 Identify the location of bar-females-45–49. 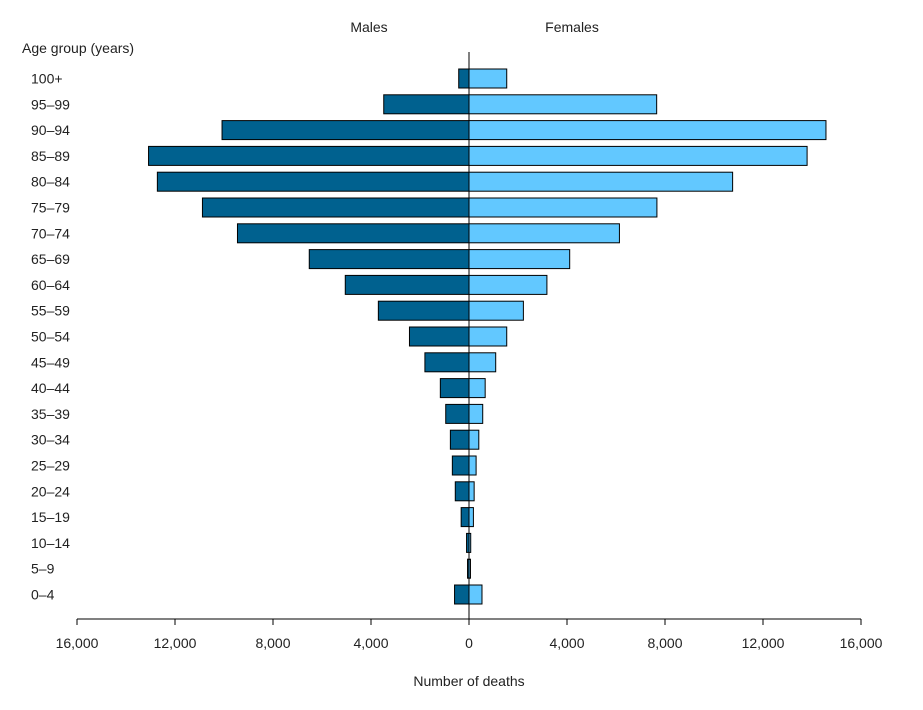
(482, 362).